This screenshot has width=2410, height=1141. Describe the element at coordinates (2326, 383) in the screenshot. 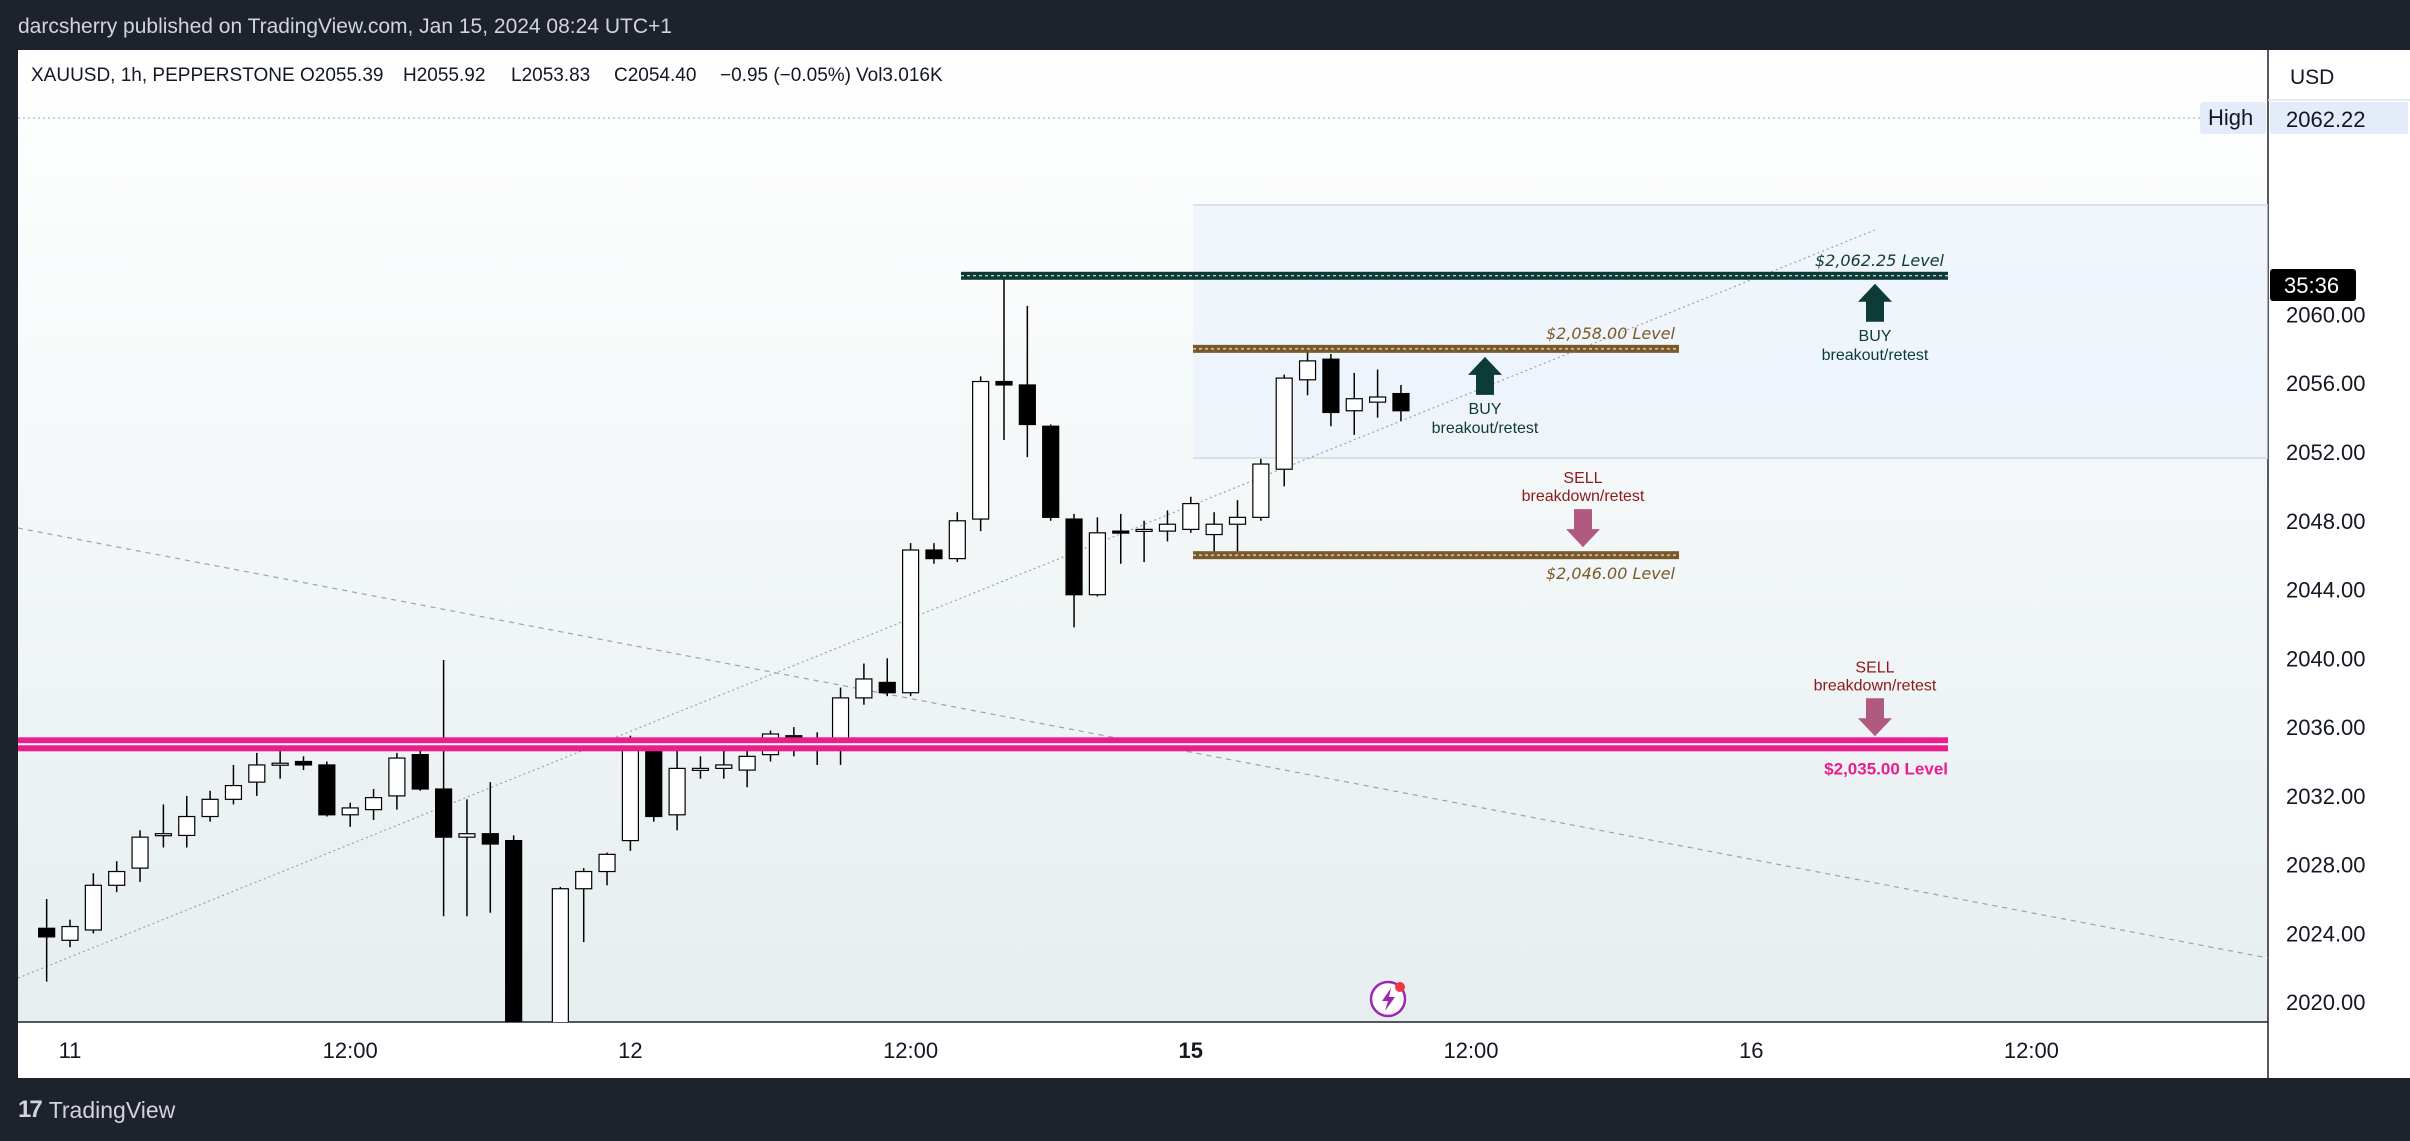

I see `y-tick-label: 2056.00` at that location.